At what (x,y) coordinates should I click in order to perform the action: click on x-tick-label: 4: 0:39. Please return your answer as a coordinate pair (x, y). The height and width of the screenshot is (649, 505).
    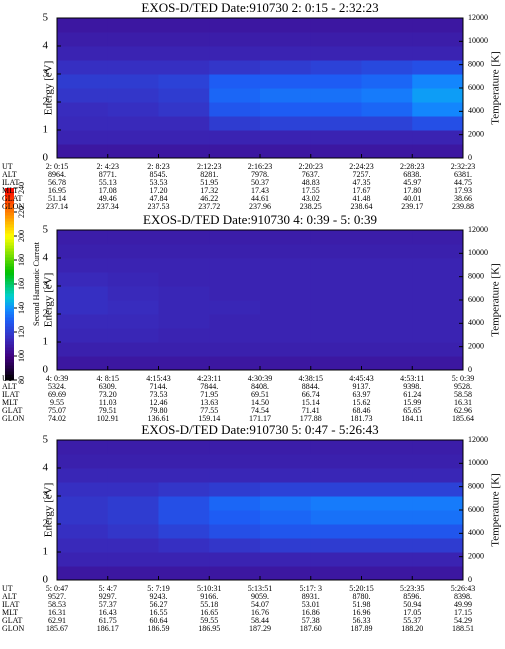
    Looking at the image, I should click on (57, 378).